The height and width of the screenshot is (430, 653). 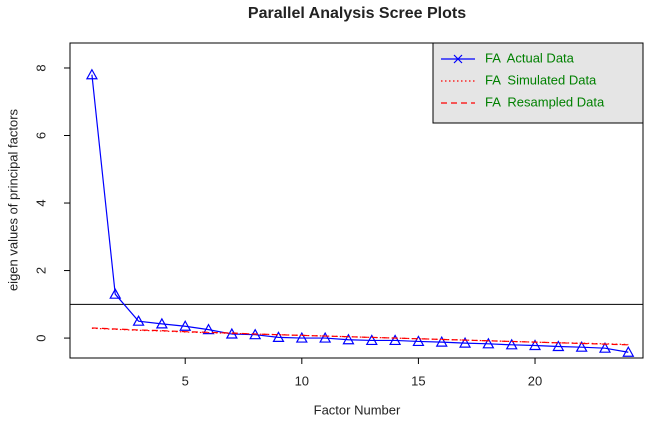 What do you see at coordinates (530, 57) in the screenshot?
I see `legend-label: FA Actual Data` at bounding box center [530, 57].